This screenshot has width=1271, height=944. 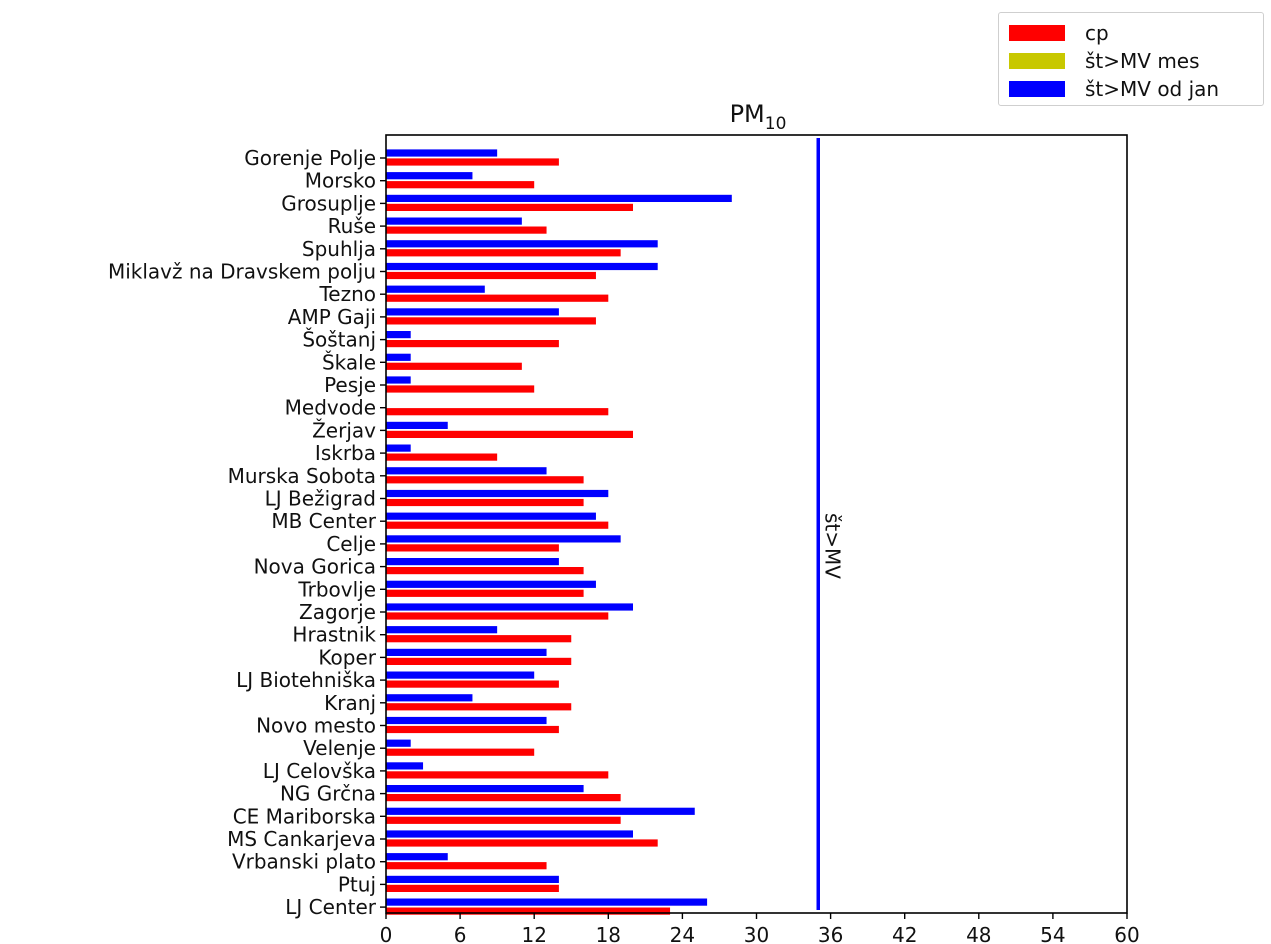 What do you see at coordinates (1126, 933) in the screenshot?
I see `x-tick-label: 60` at bounding box center [1126, 933].